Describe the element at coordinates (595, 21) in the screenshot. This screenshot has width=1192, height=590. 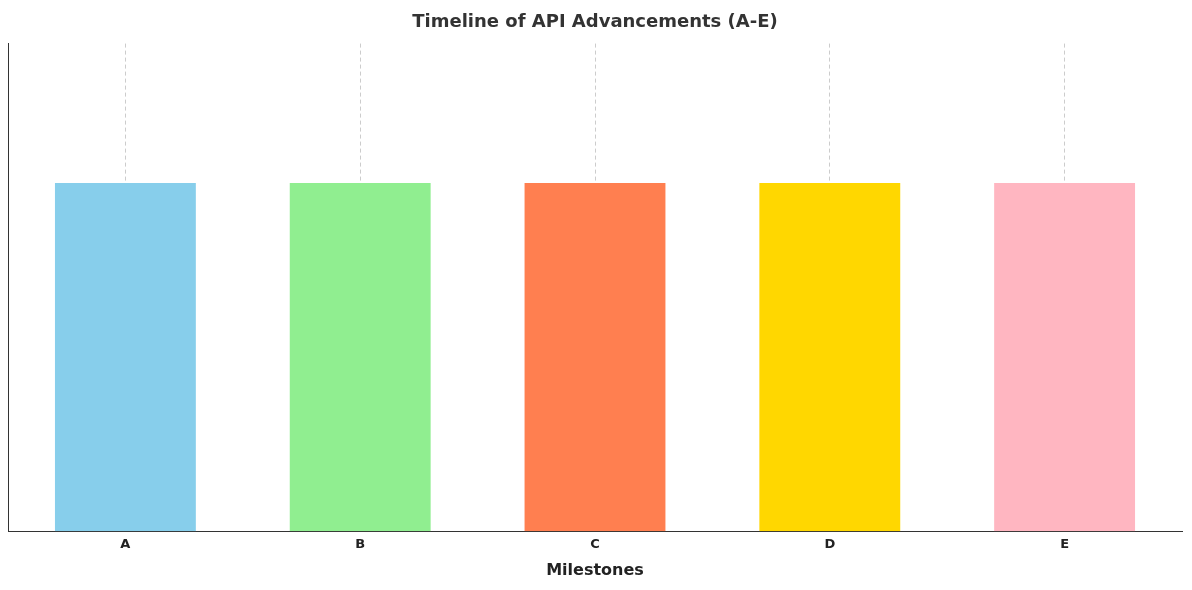
I see `chart-title: Timeline of API Advancements (A-E)` at that location.